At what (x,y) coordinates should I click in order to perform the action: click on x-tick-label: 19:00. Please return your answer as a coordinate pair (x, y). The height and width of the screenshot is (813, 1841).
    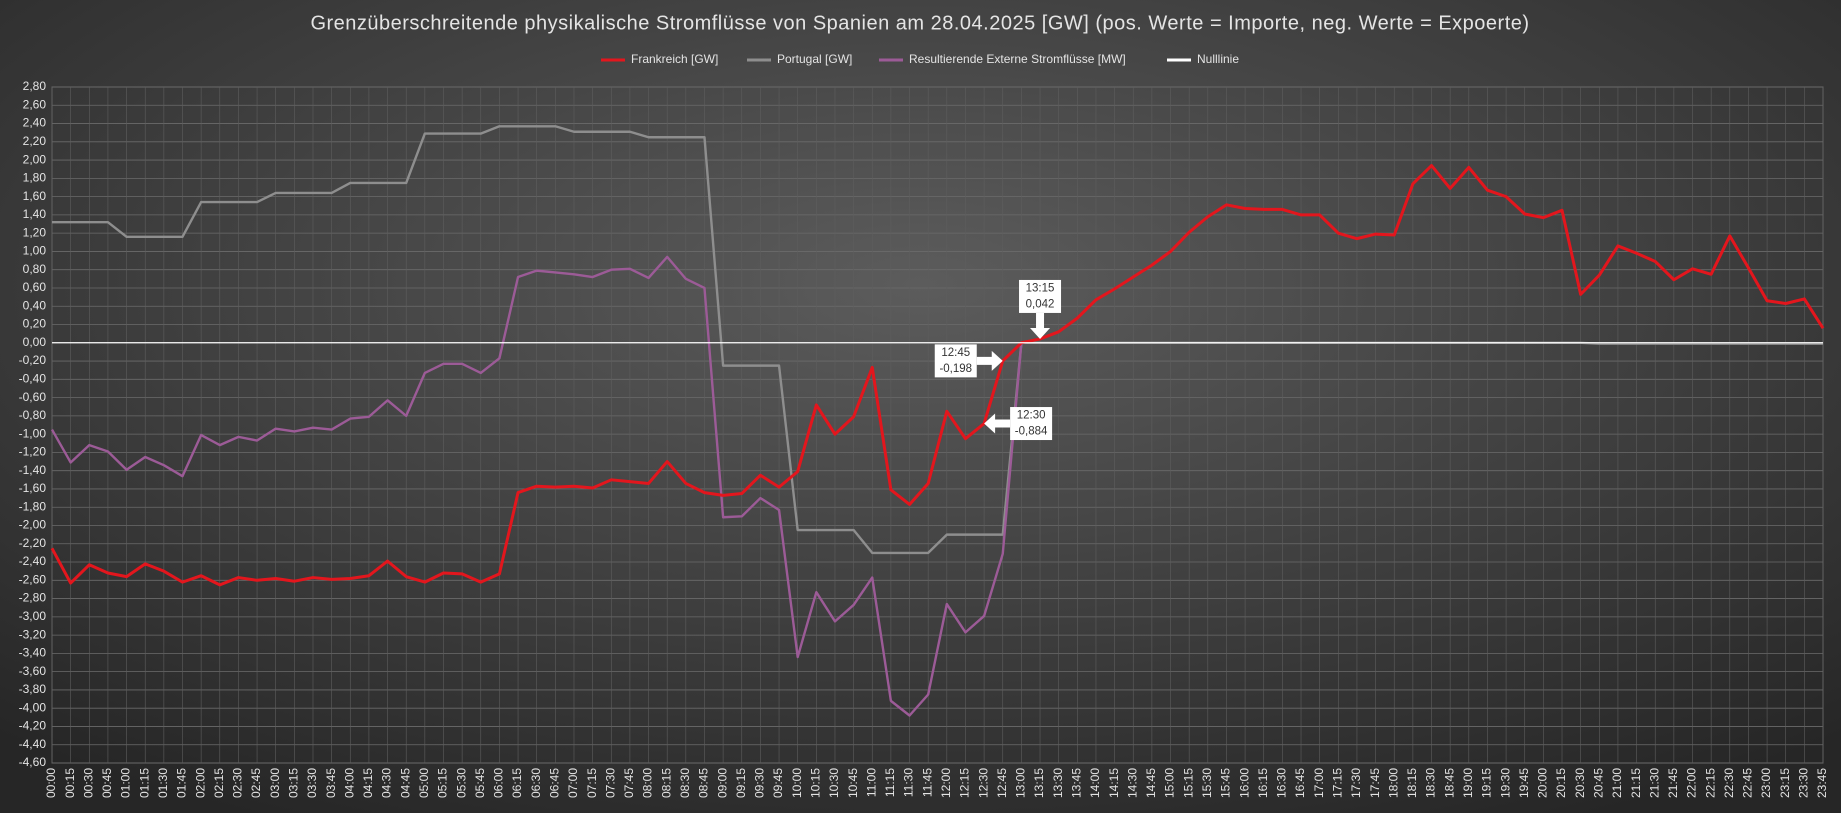
    Looking at the image, I should click on (1468, 783).